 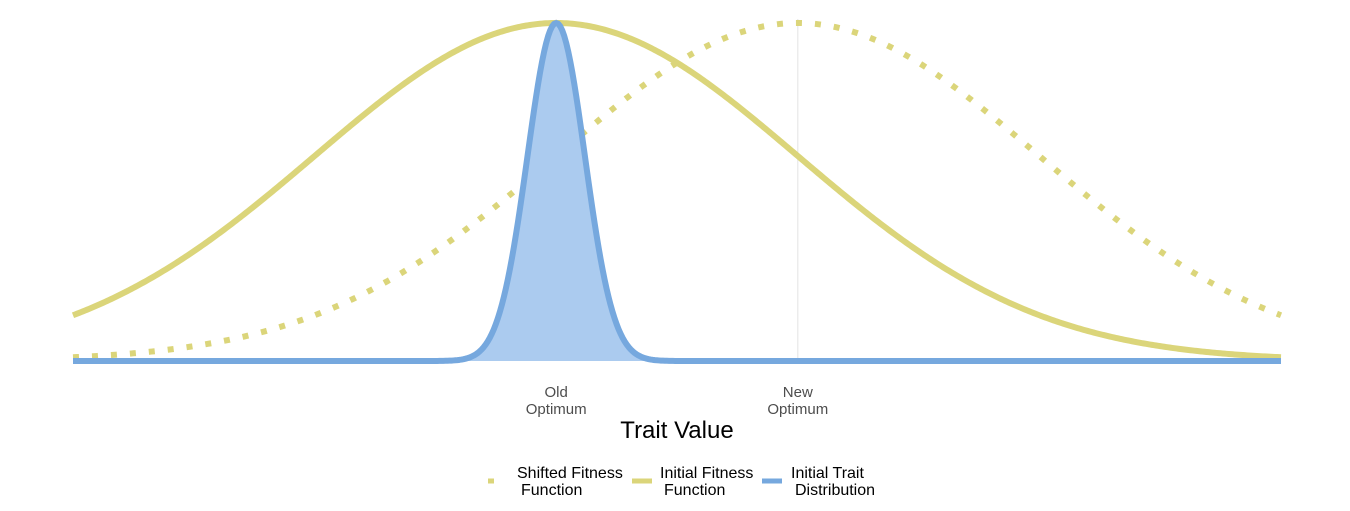 What do you see at coordinates (570, 473) in the screenshot?
I see `legend-label-0-line1: Shifted Fitness` at bounding box center [570, 473].